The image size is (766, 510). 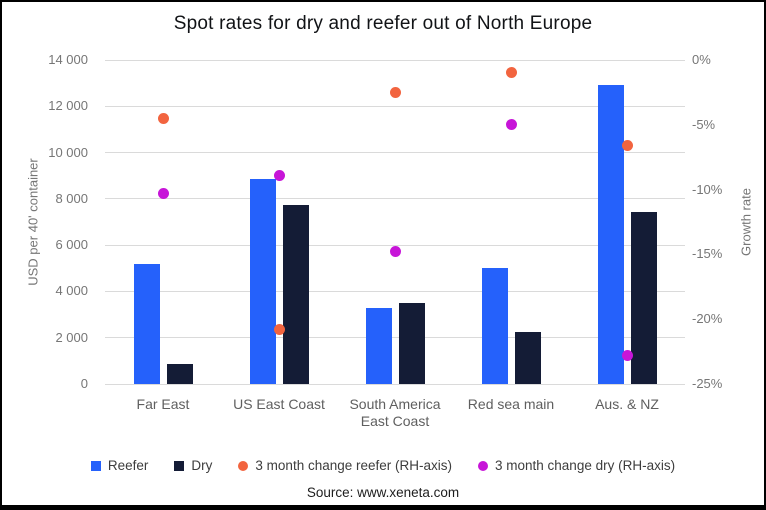 I want to click on right-axis-tick-label: 0%, so click(x=701, y=59).